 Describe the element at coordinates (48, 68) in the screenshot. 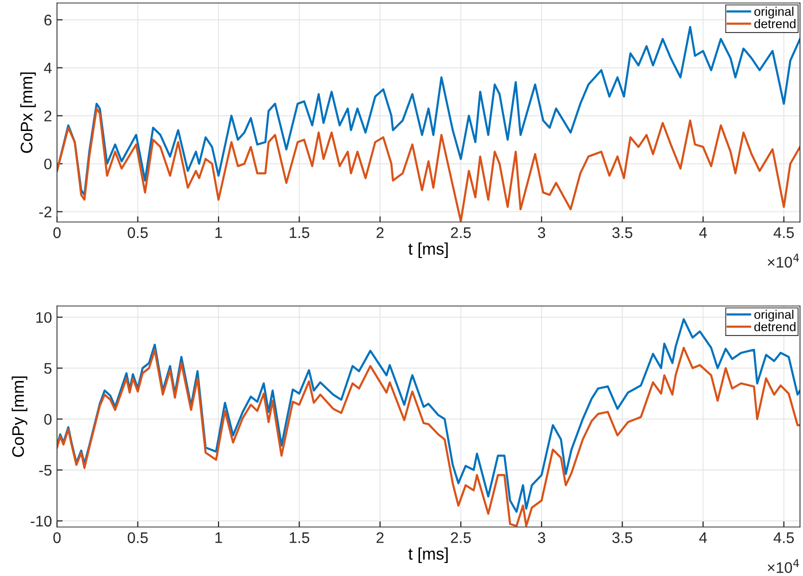

I see `y-tick-label: 4` at that location.